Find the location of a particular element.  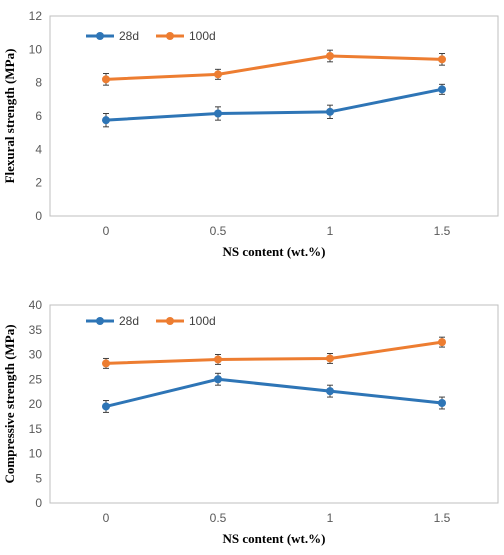

y-tick-label: 30 is located at coordinates (36, 355).